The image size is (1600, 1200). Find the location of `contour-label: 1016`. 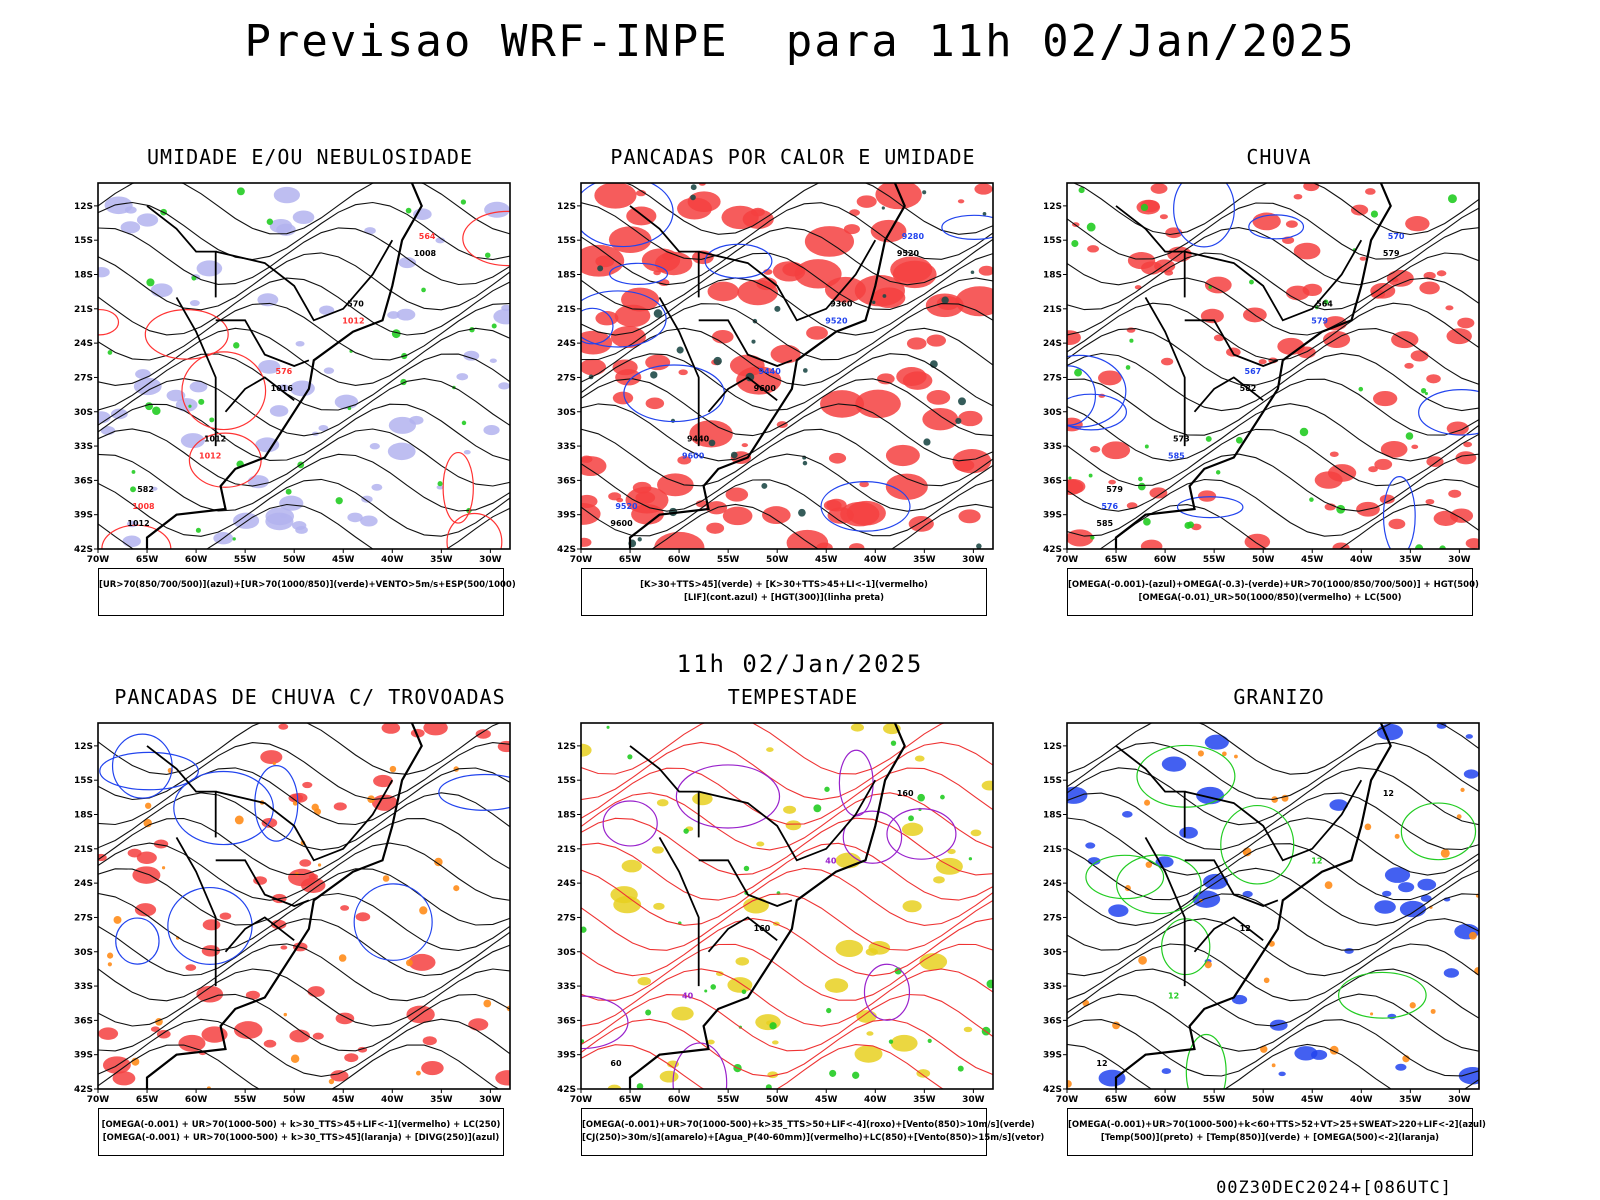

contour-label: 1016 is located at coordinates (282, 388).